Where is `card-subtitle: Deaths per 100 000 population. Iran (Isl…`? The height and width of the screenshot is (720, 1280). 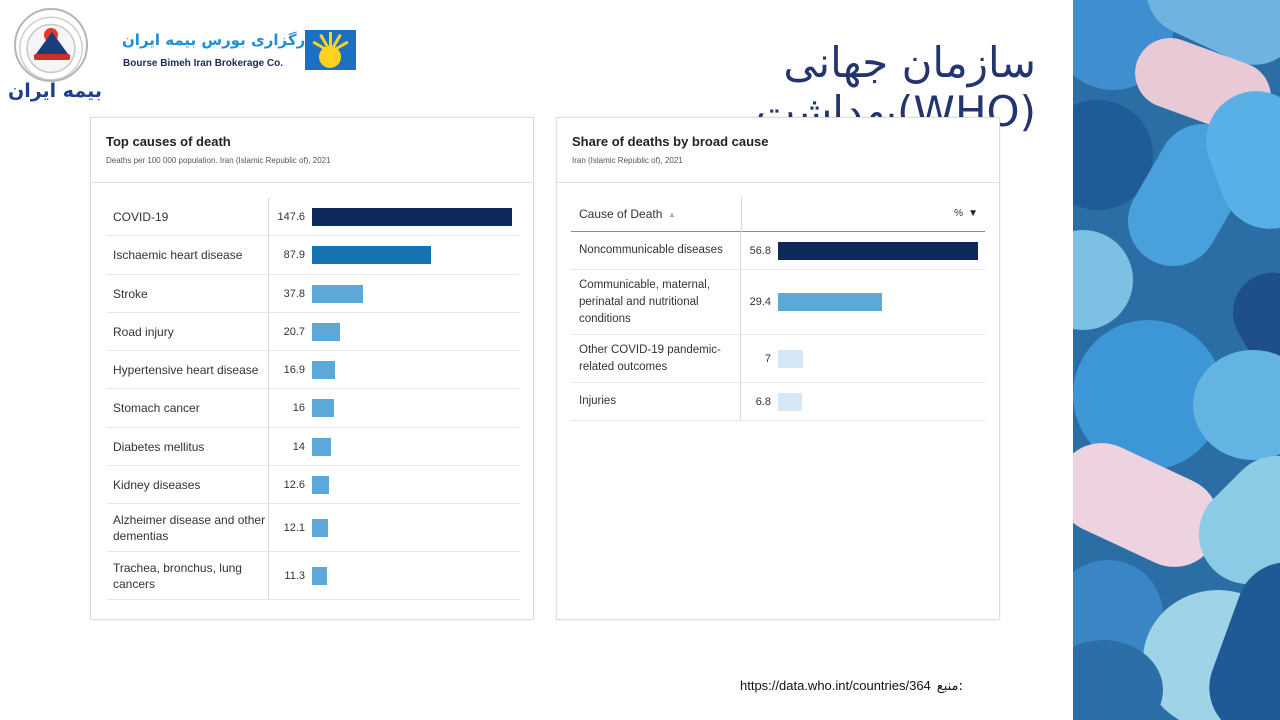 card-subtitle: Deaths per 100 000 population. Iran (Isl… is located at coordinates (218, 160).